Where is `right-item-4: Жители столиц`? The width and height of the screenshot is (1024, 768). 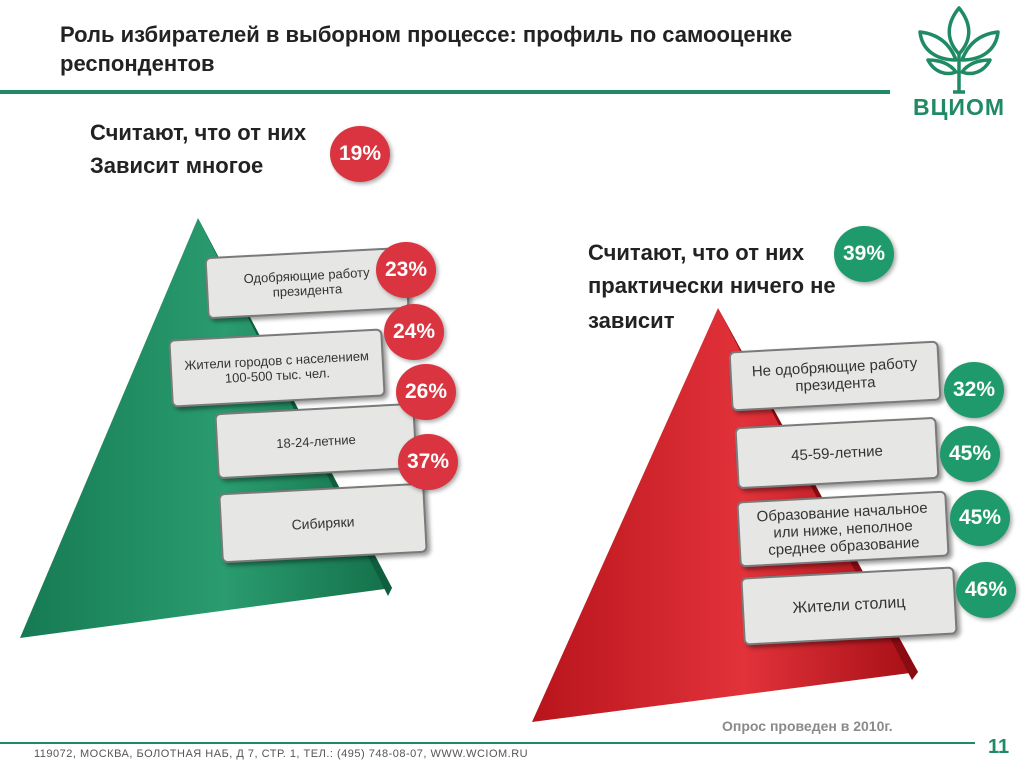 right-item-4: Жители столиц is located at coordinates (848, 605).